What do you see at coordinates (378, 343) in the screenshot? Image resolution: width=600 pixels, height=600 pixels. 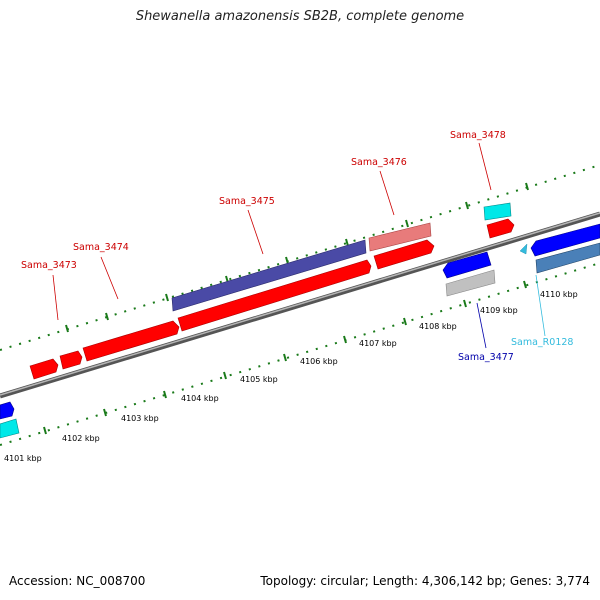 I see `kbp-label: 4107 kbp` at bounding box center [378, 343].